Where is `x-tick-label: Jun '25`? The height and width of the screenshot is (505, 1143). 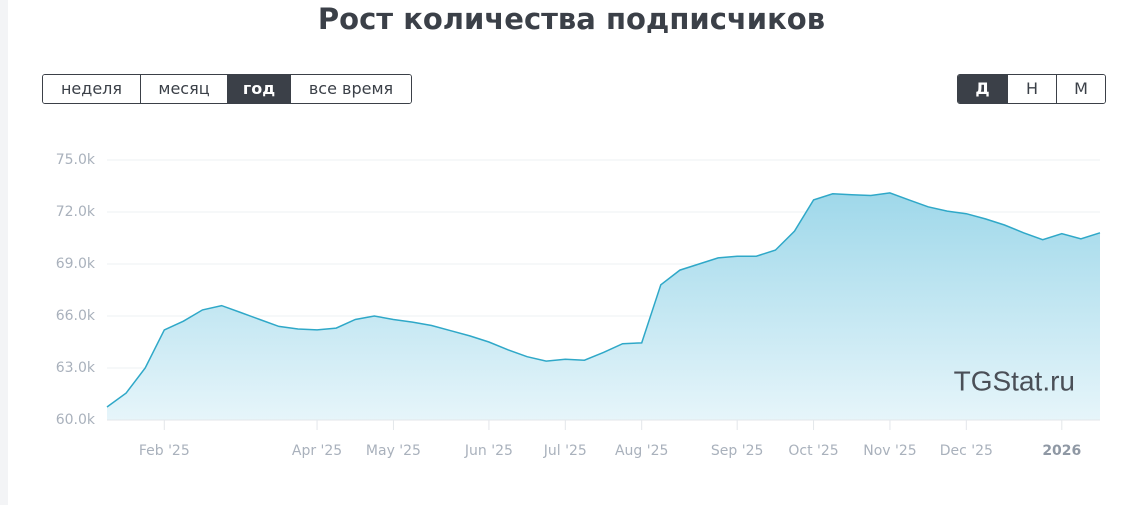
x-tick-label: Jun '25 is located at coordinates (488, 451).